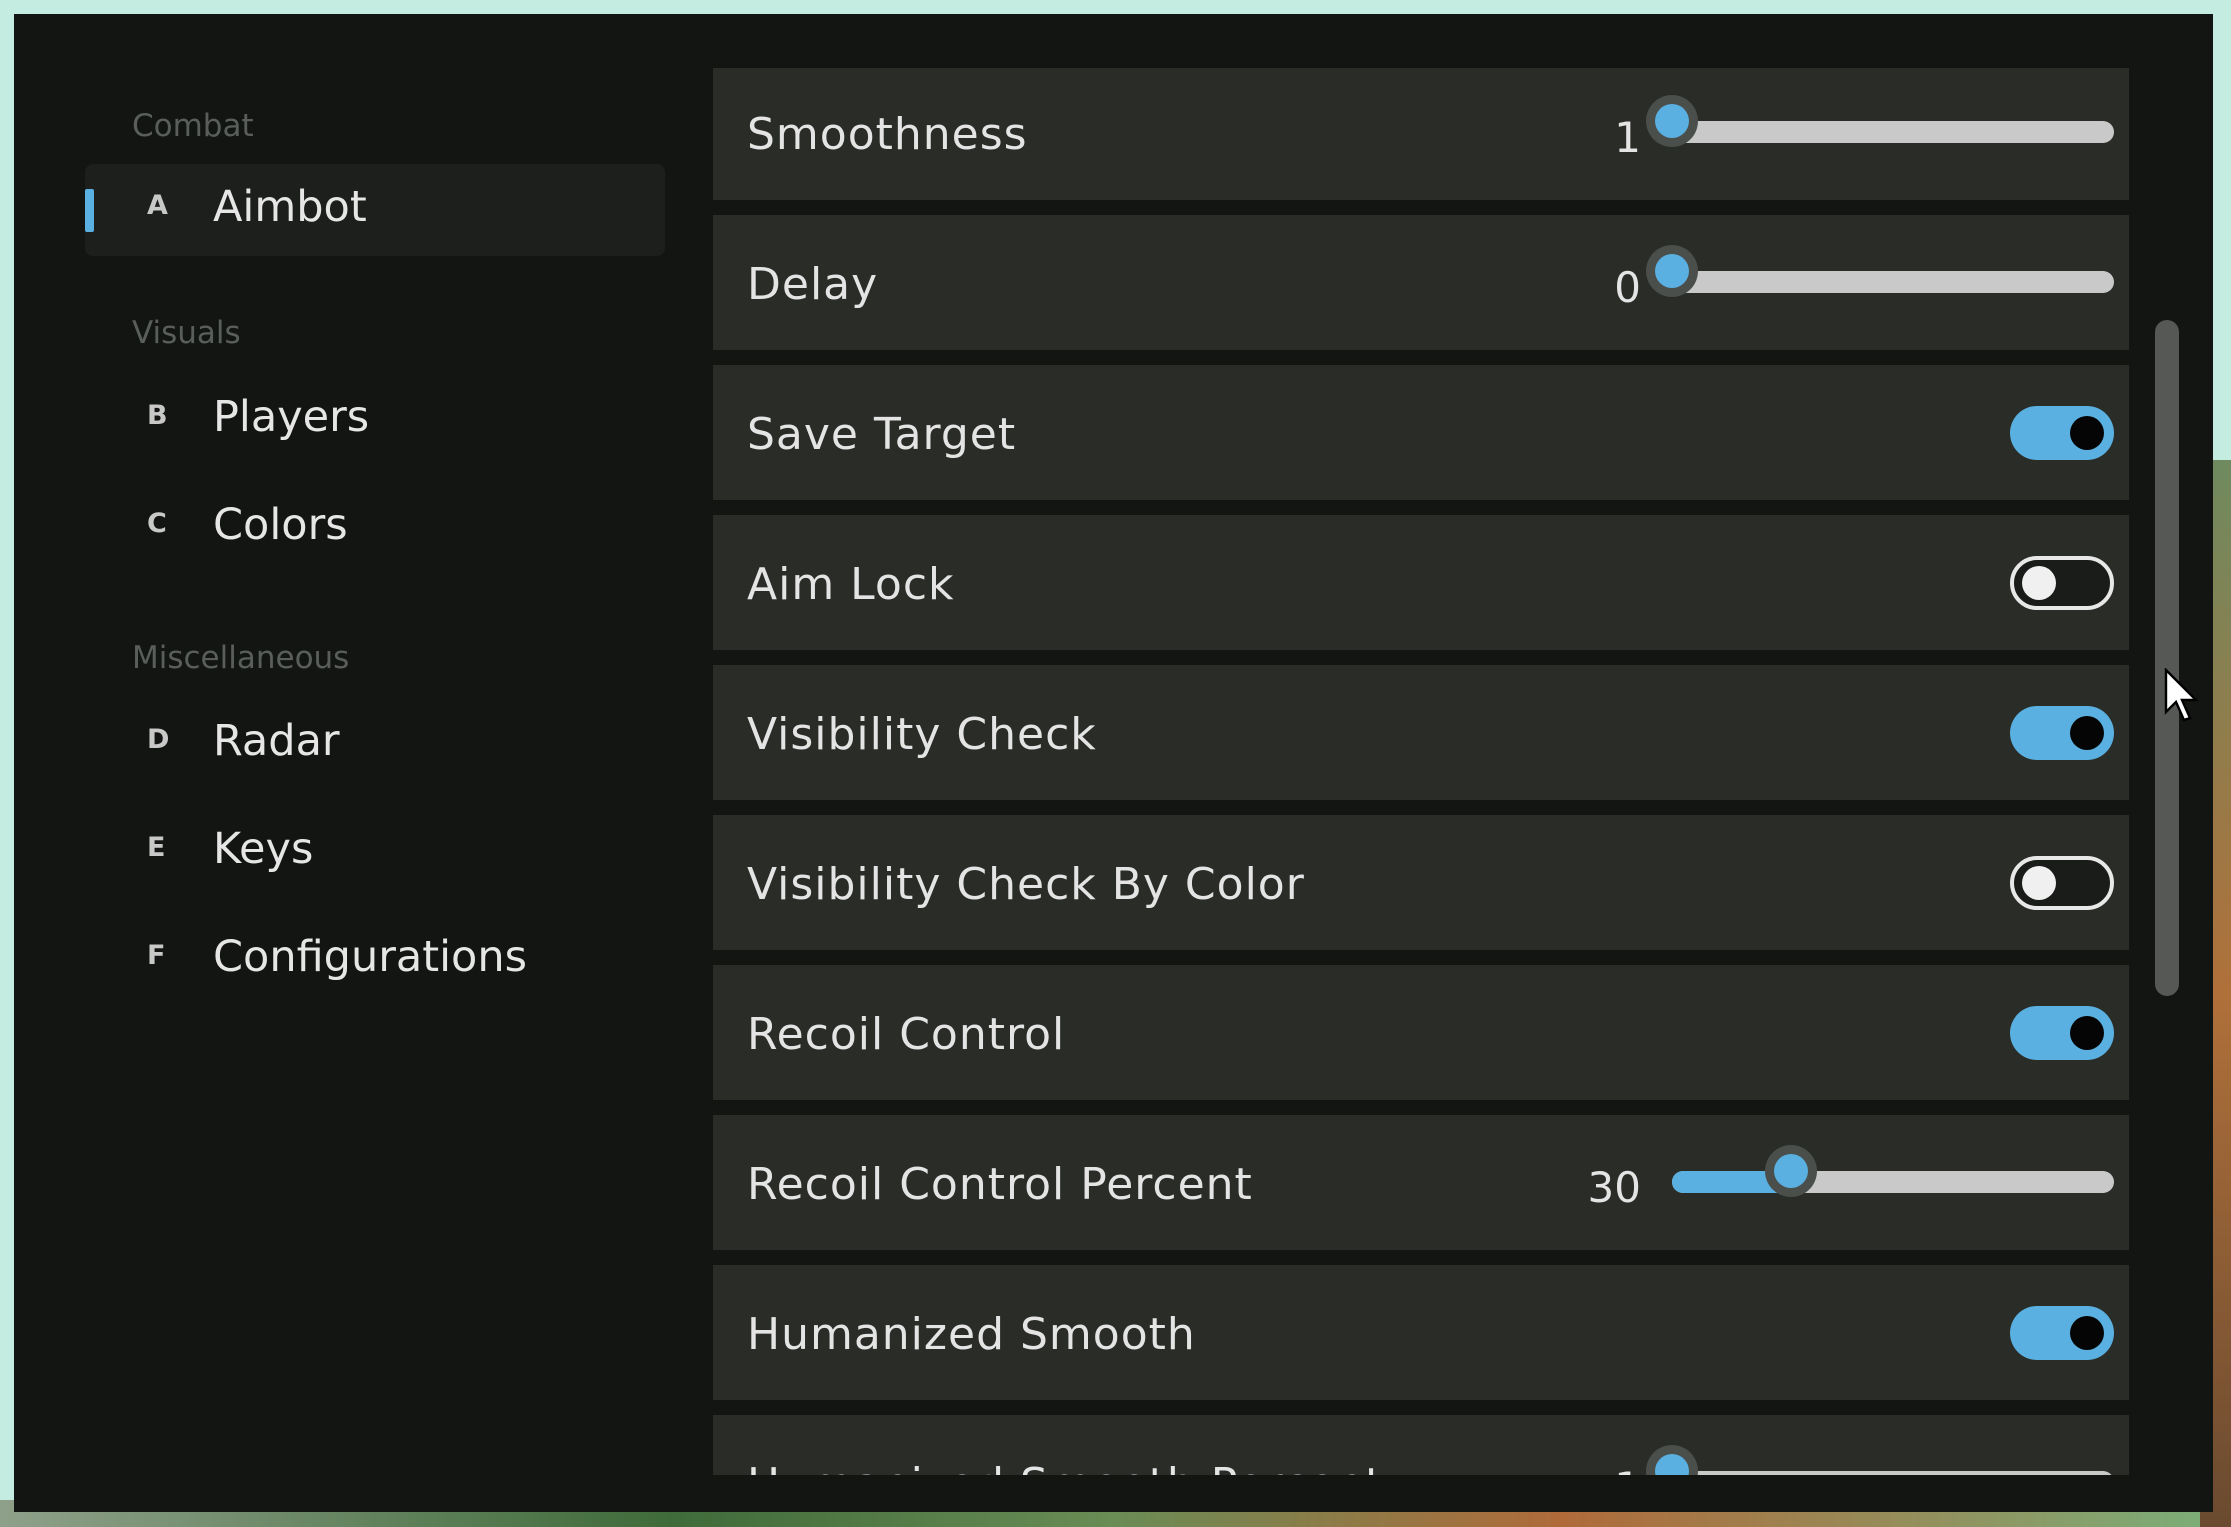 This screenshot has height=1527, width=2231. I want to click on slider-value: 30, so click(1614, 1187).